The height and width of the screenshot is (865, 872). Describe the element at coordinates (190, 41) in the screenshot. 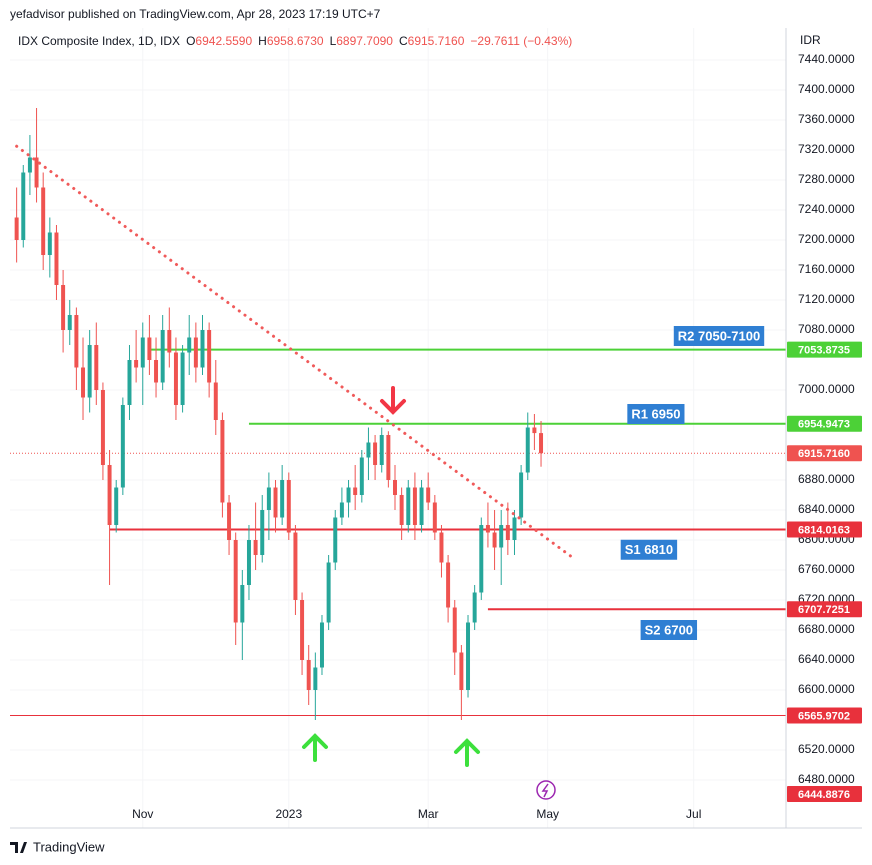

I see `ohlc-key: O` at that location.